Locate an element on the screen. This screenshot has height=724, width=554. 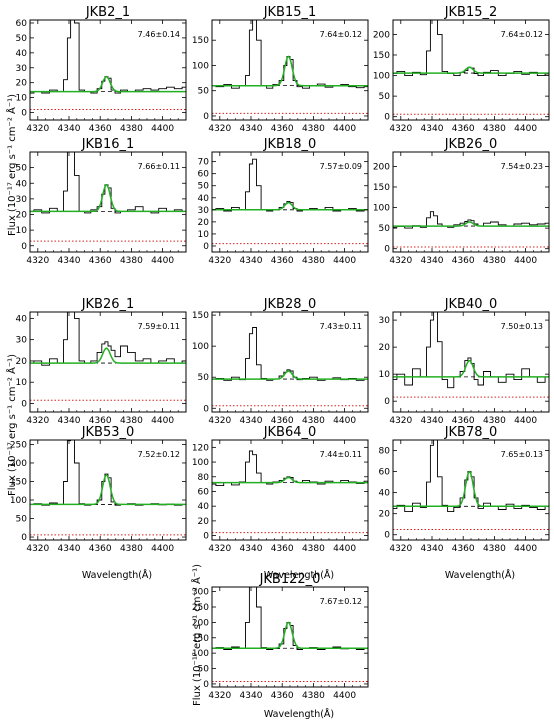
y-tick-label: 60 is located at coordinates (22, 24).